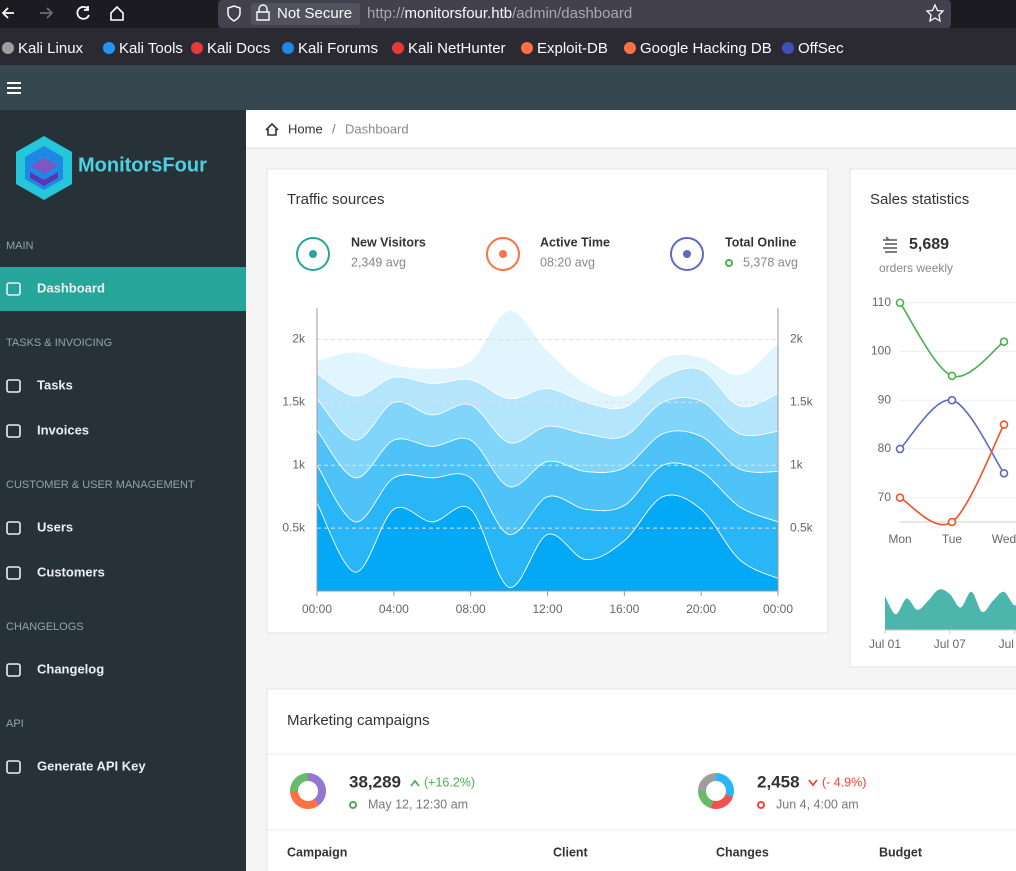  Describe the element at coordinates (885, 644) in the screenshot. I see `x-tick-label: Jul 01` at that location.